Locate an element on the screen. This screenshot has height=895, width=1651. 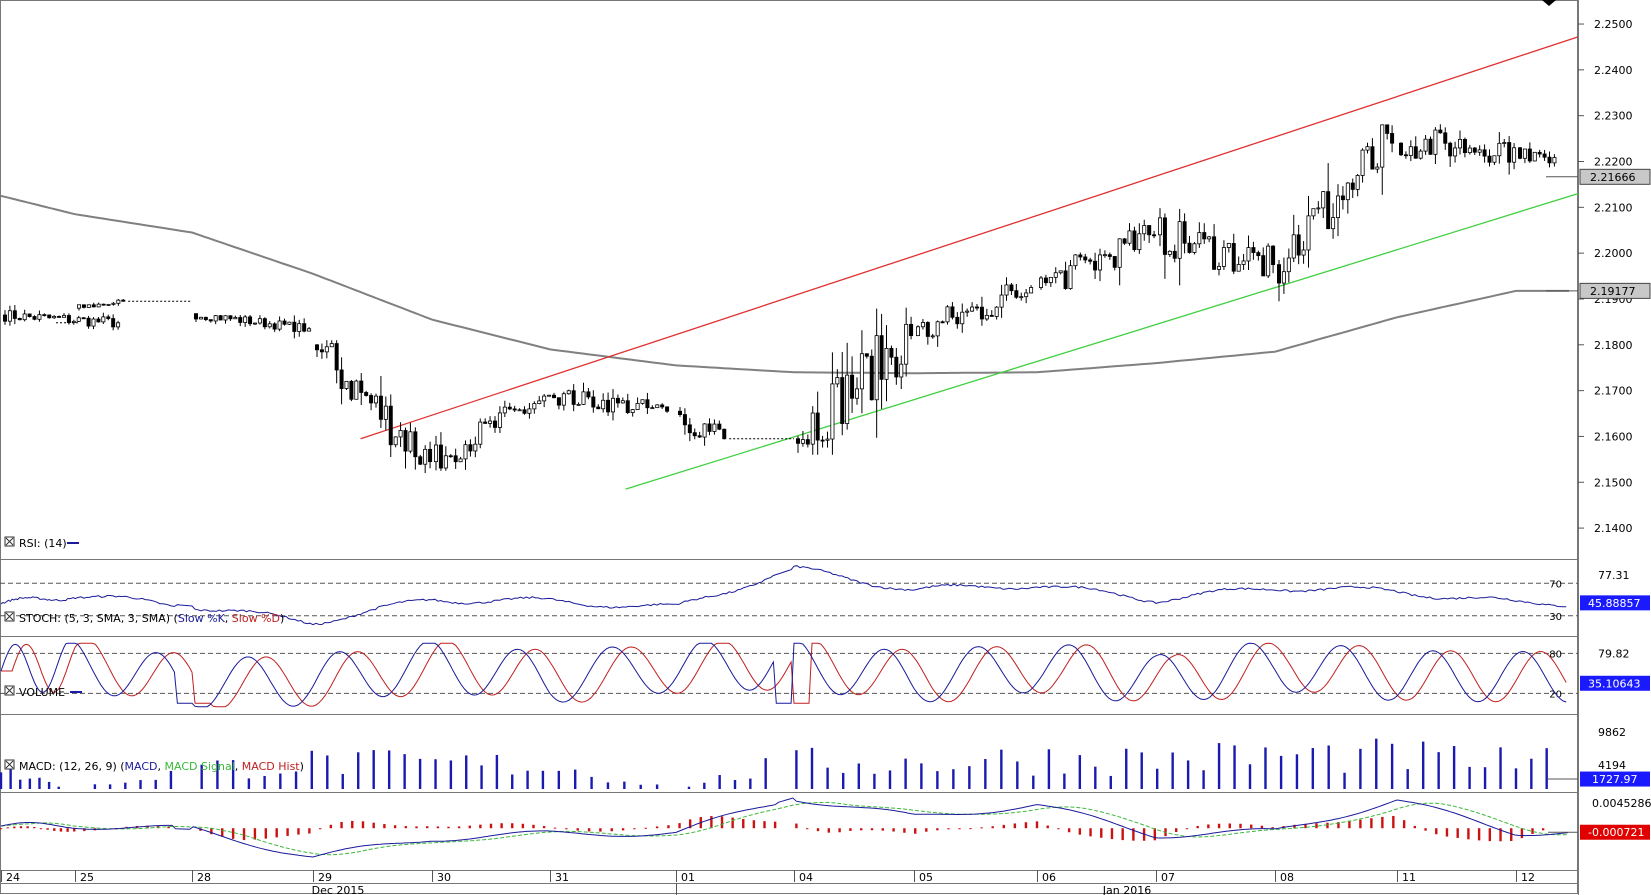
rsi-collapse-icon is located at coordinates (9, 541).